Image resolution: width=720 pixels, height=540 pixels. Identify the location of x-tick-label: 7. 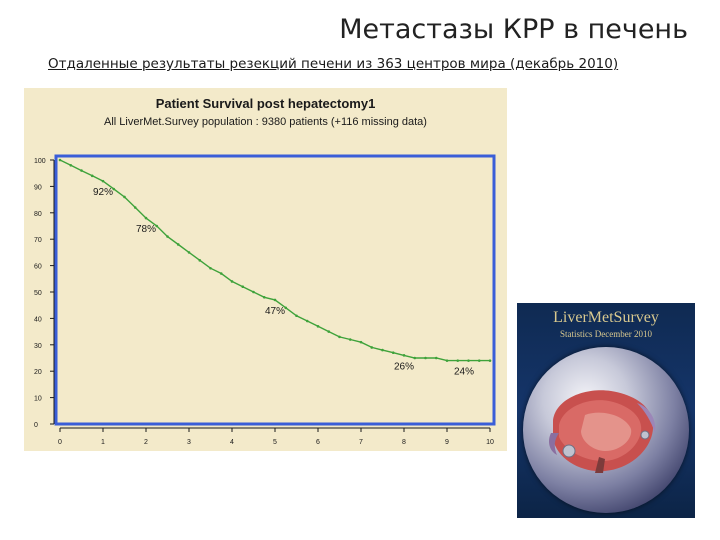
(361, 442).